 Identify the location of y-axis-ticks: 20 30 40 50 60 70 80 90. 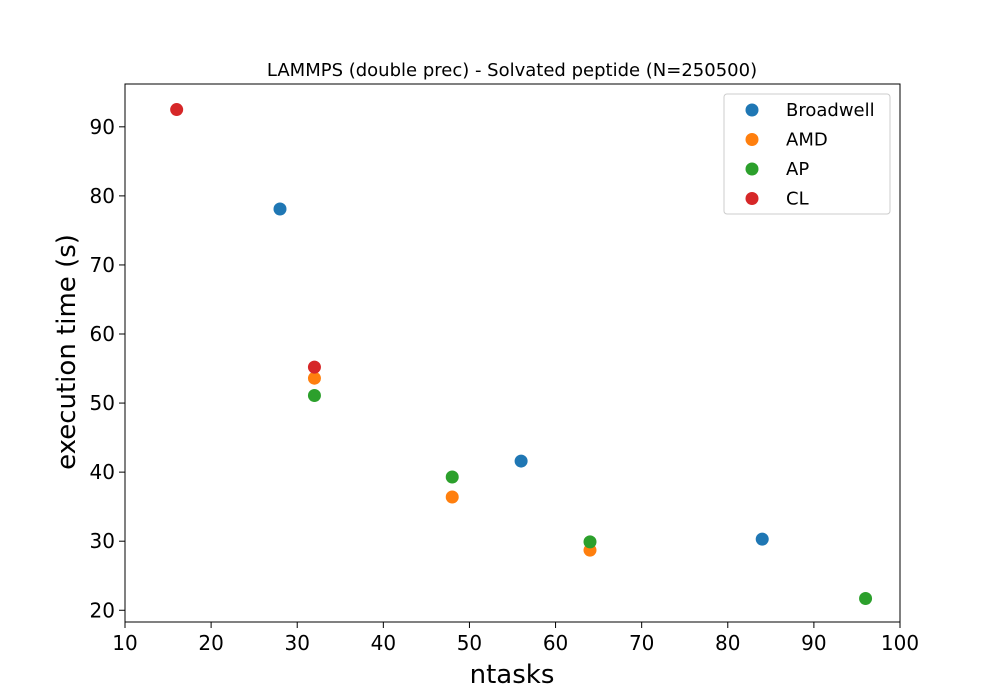
(107, 368).